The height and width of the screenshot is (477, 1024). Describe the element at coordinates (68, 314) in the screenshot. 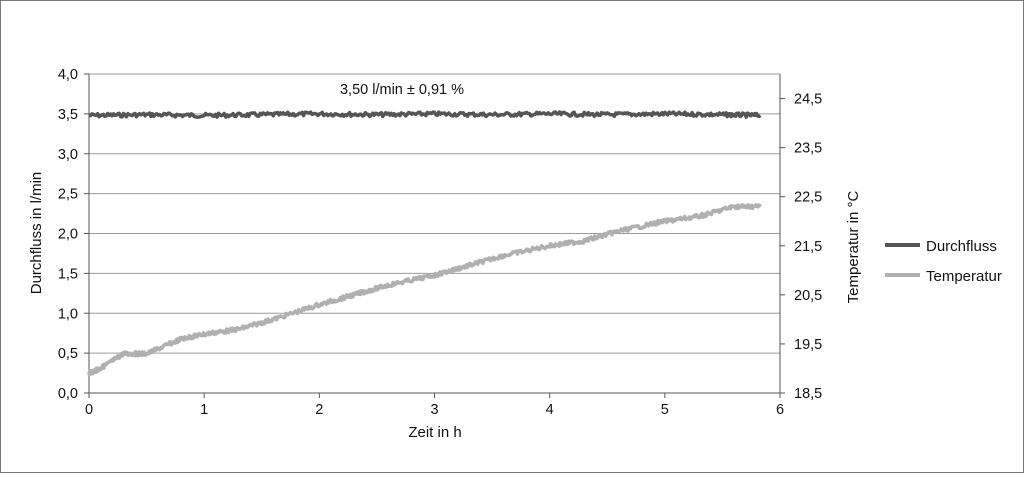

I see `y-left-tick-label-2: 1,0` at that location.